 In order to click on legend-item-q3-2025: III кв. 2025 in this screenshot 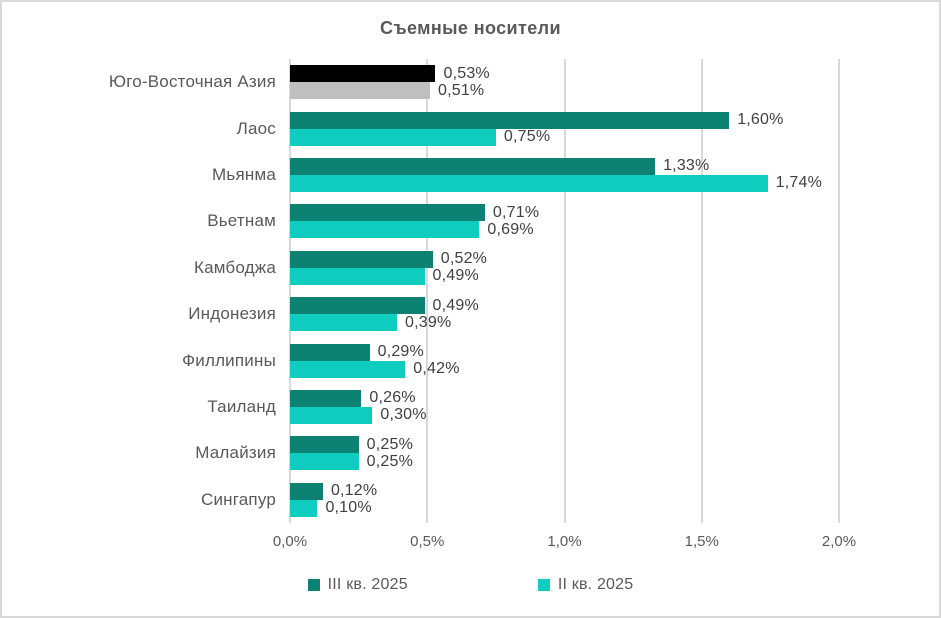, I will do `click(357, 585)`.